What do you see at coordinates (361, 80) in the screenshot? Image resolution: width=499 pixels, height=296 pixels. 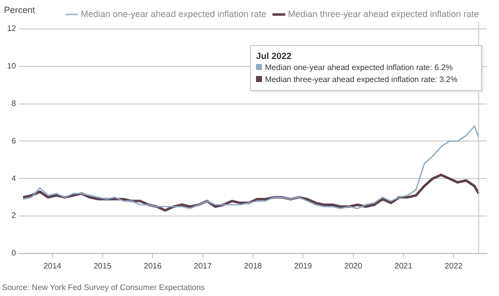 I see `annotation: Median three-year ahead expected inflation rate: 3.2%` at bounding box center [361, 80].